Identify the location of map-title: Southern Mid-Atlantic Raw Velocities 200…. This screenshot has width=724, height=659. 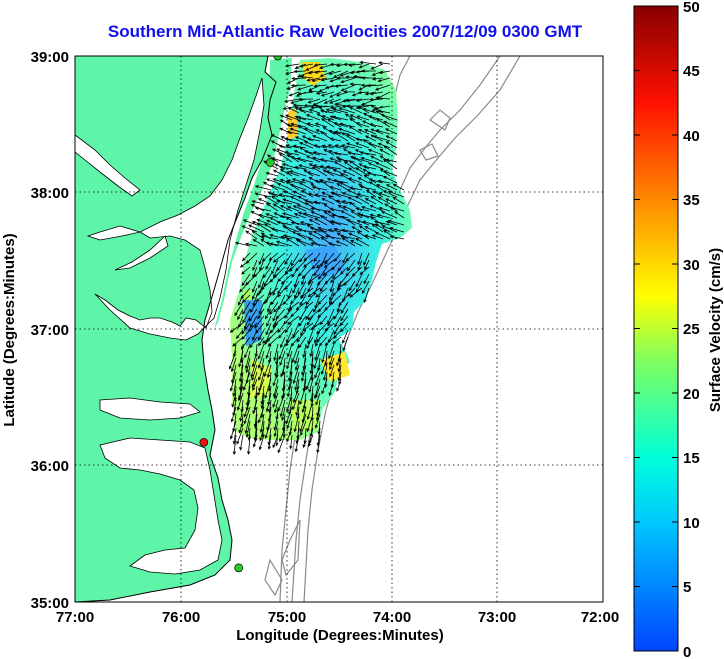
(345, 31).